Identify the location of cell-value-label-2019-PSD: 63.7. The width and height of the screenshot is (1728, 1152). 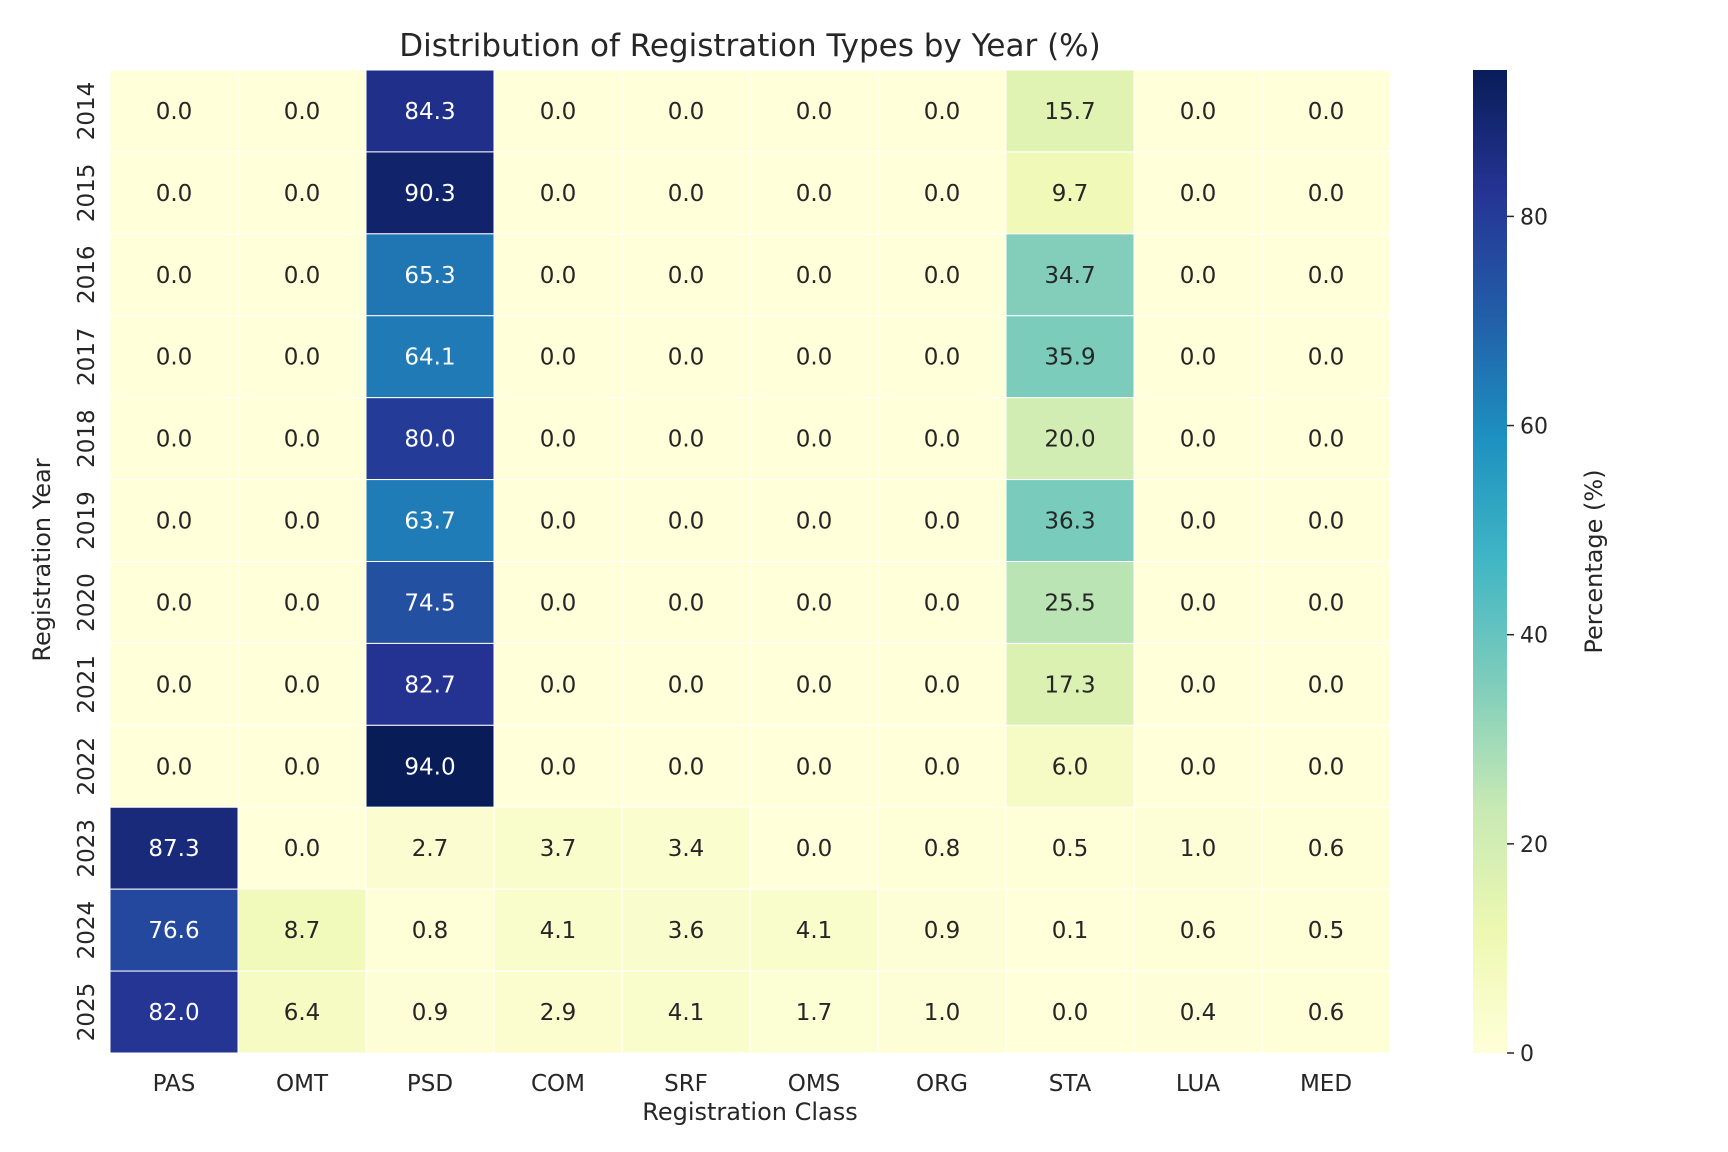
(429, 522).